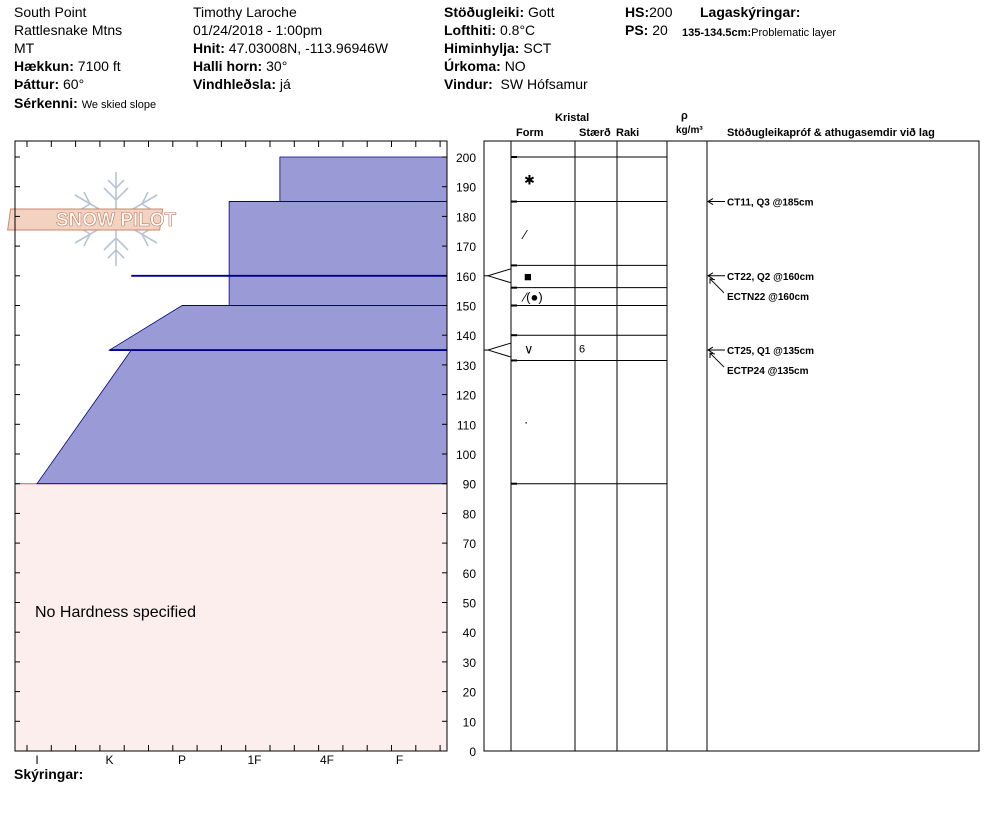  I want to click on crystal-header: Kristal, so click(572, 118).